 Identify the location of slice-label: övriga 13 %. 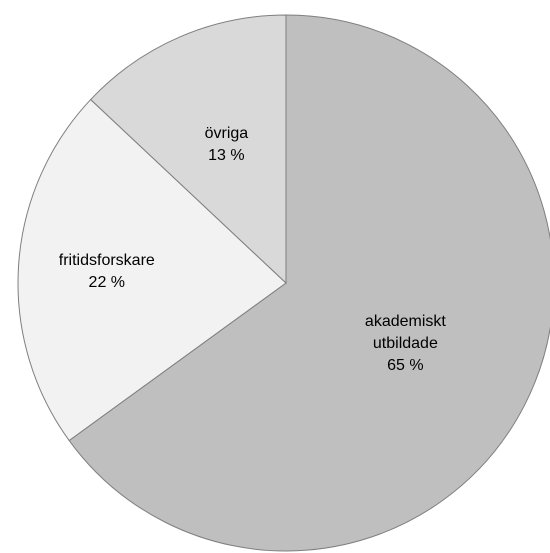
(226, 145).